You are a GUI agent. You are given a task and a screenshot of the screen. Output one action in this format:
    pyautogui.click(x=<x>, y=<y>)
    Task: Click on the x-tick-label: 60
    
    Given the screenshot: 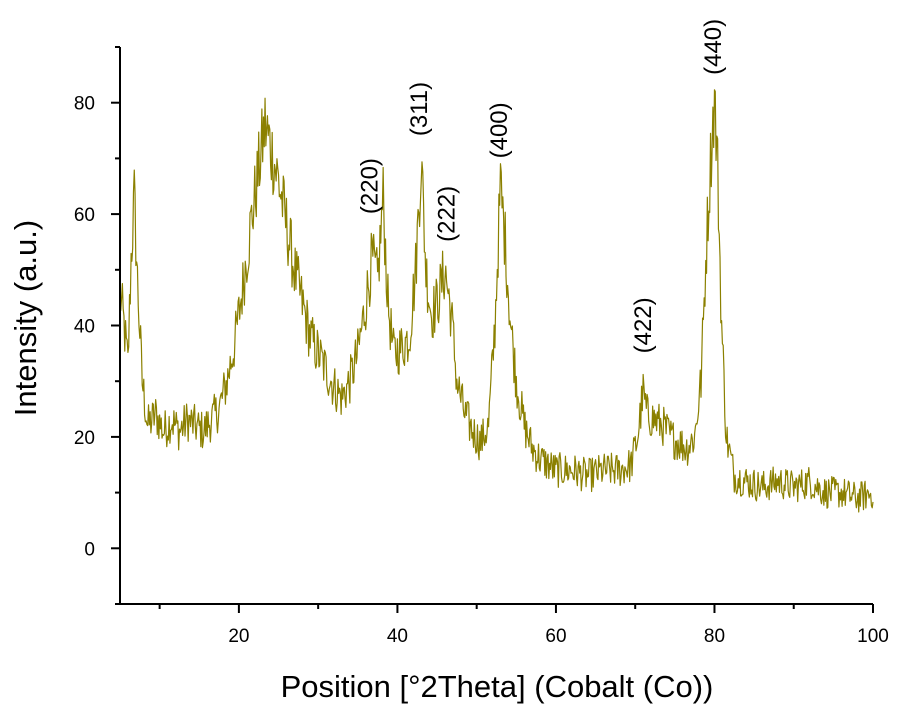 What is the action you would take?
    pyautogui.click(x=555, y=636)
    